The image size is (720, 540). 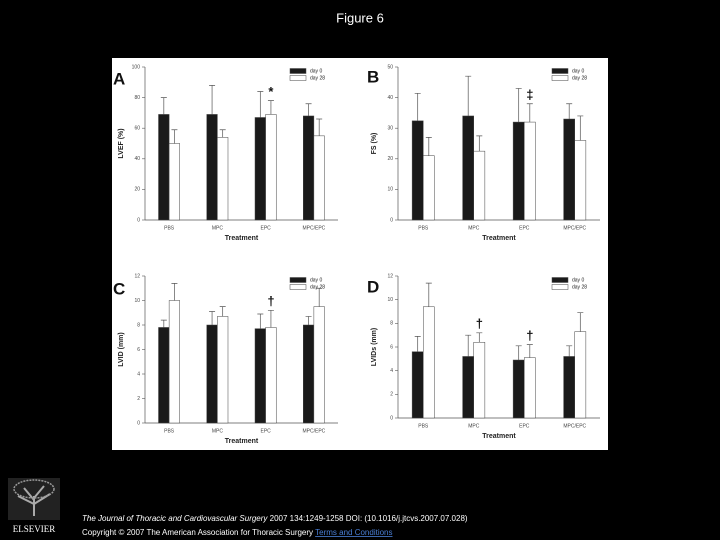 What do you see at coordinates (529, 94) in the screenshot?
I see `annotation: ‡` at bounding box center [529, 94].